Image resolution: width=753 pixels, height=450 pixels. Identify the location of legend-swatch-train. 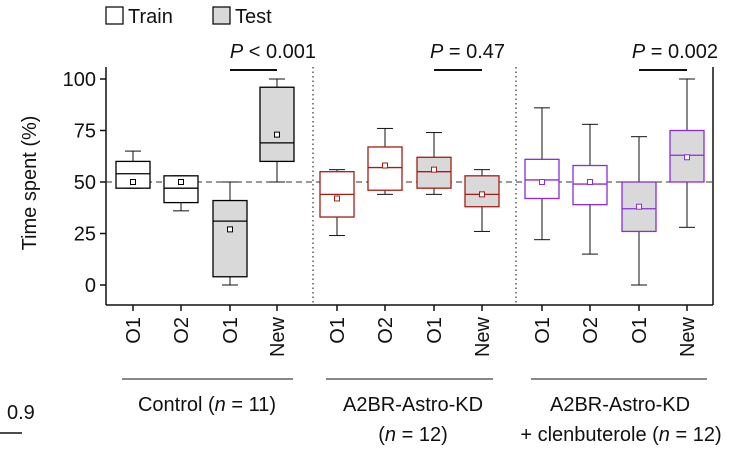
(114, 15).